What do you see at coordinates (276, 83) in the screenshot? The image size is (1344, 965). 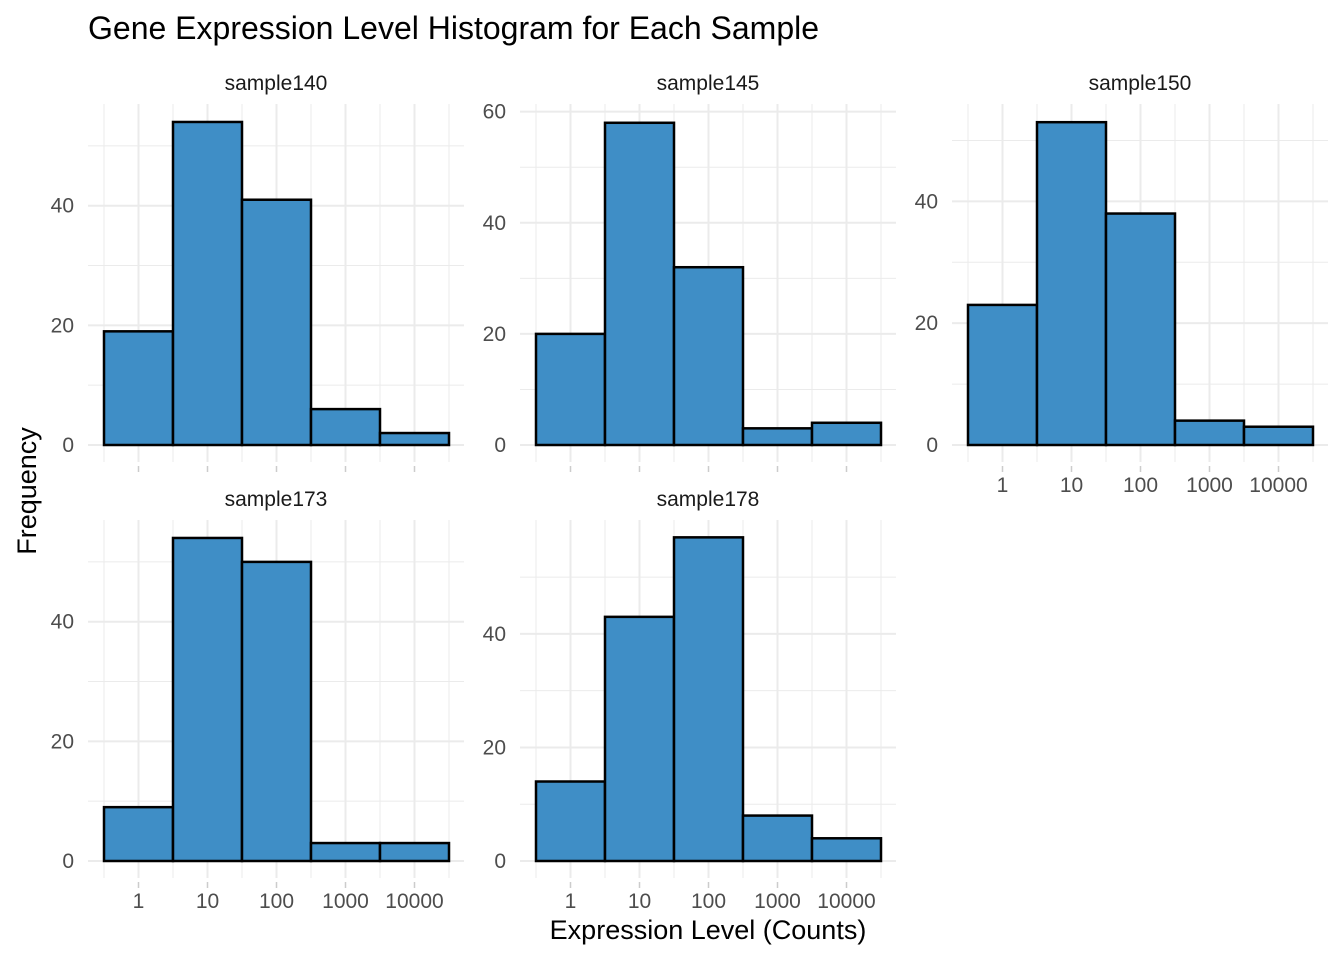 I see `facet-strip-label: sample140` at bounding box center [276, 83].